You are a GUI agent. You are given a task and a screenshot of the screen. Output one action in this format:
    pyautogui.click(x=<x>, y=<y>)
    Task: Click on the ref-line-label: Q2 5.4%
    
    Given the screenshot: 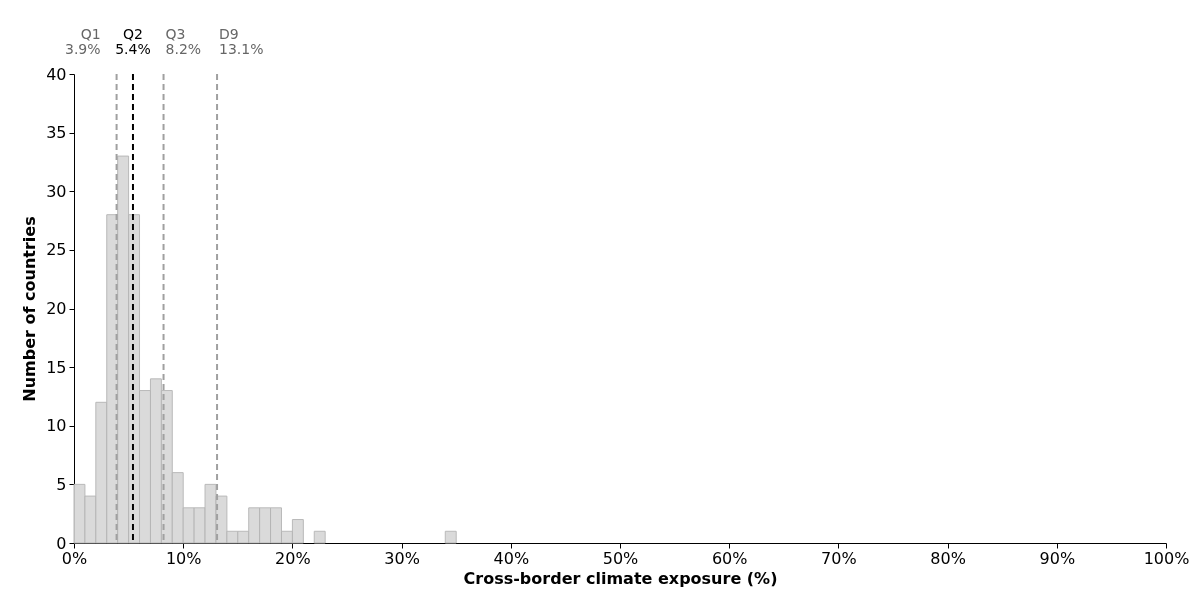 What is the action you would take?
    pyautogui.click(x=133, y=41)
    